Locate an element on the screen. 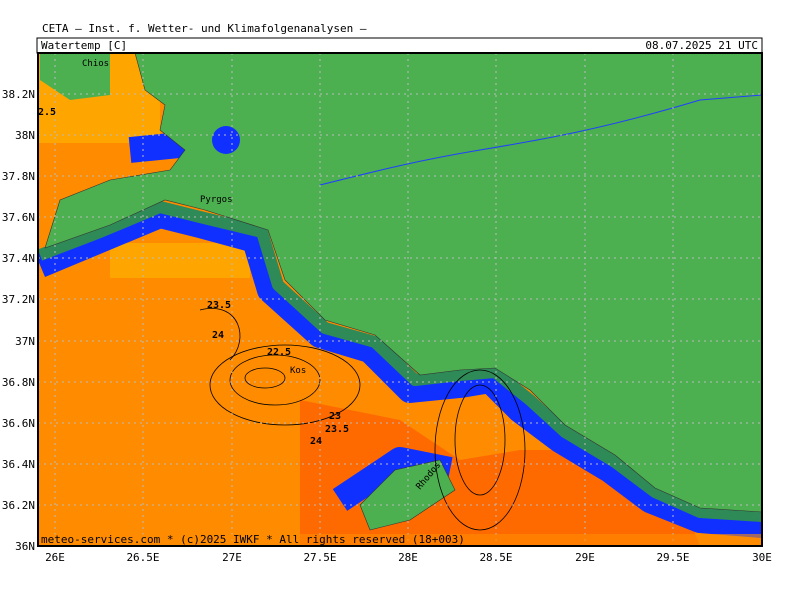  lon-label: 30E is located at coordinates (762, 557).